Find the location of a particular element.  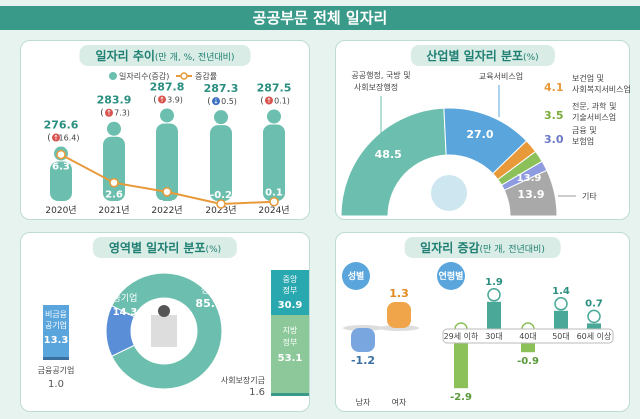

non-financial-label: 공기업 is located at coordinates (56, 325).